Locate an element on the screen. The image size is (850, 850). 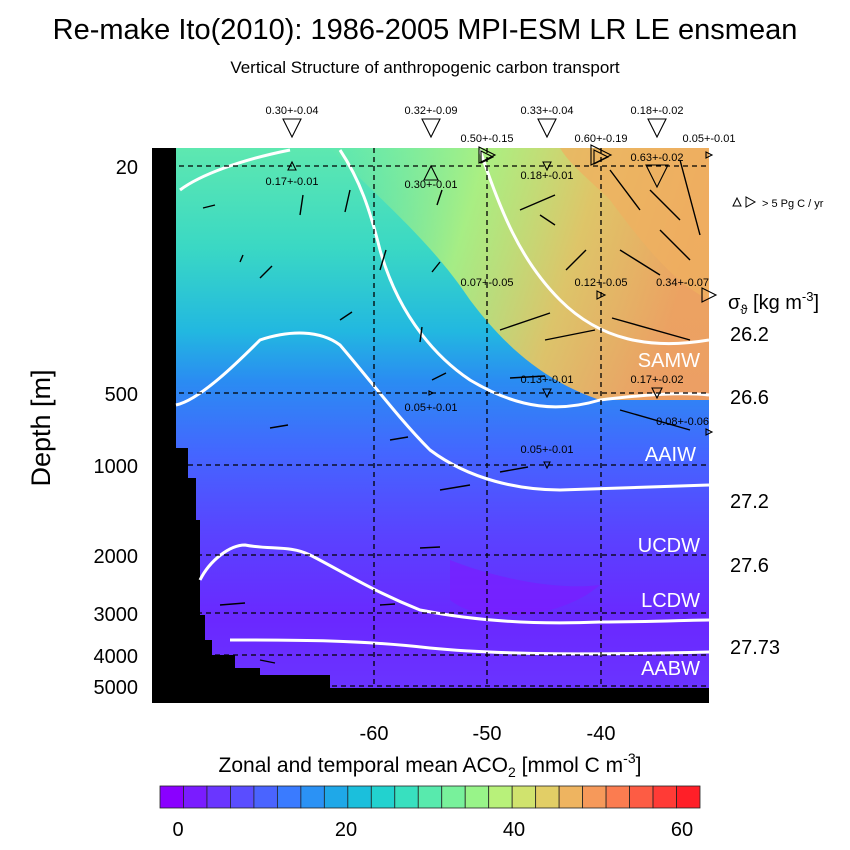
density-tick-label: 27.73 is located at coordinates (755, 648).